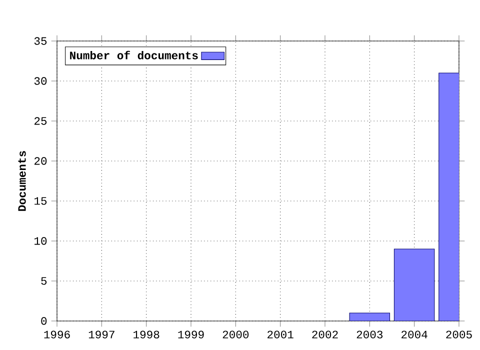  What do you see at coordinates (101, 334) in the screenshot?
I see `x-tick-label: 1997` at bounding box center [101, 334].